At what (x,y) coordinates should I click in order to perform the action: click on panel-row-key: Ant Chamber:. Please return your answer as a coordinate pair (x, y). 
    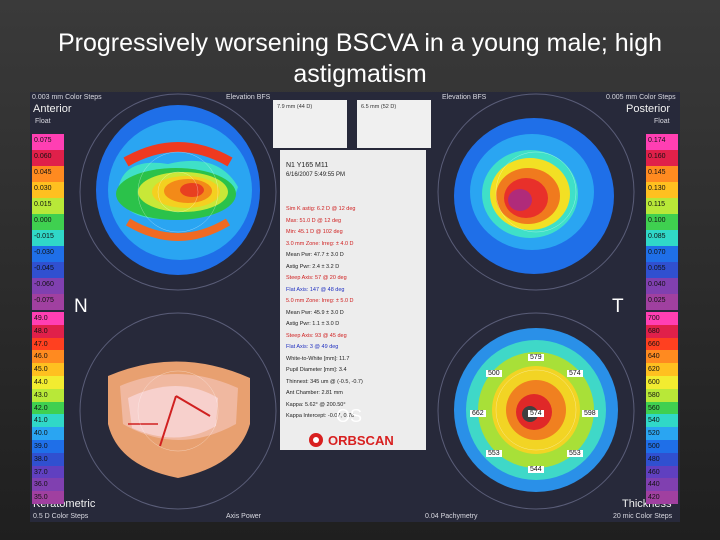
    Looking at the image, I should click on (304, 393).